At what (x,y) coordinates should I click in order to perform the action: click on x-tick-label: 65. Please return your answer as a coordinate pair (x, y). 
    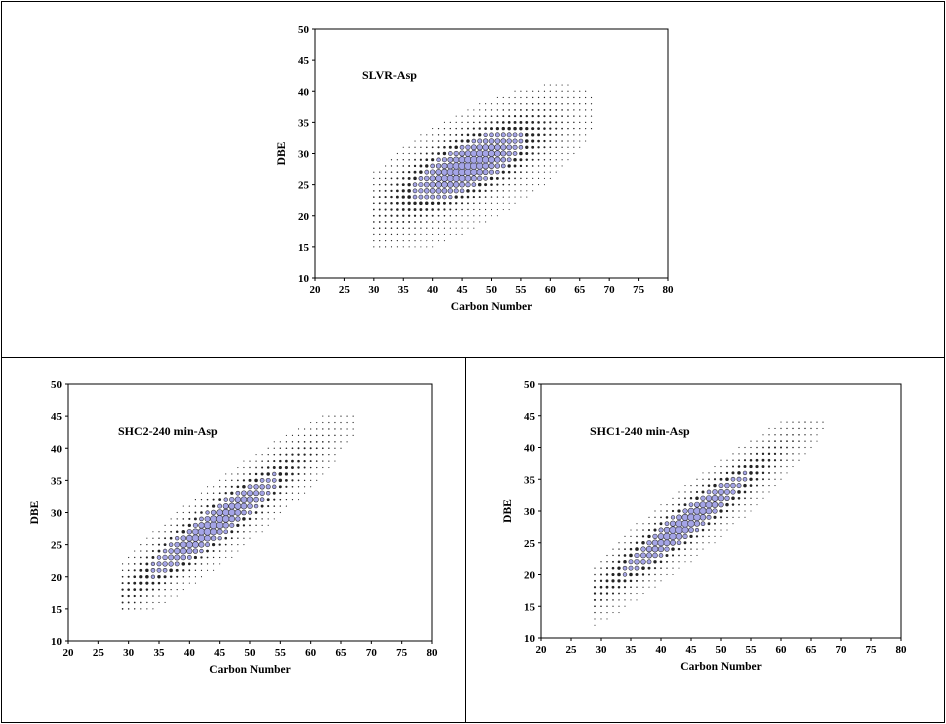
    Looking at the image, I should click on (342, 653).